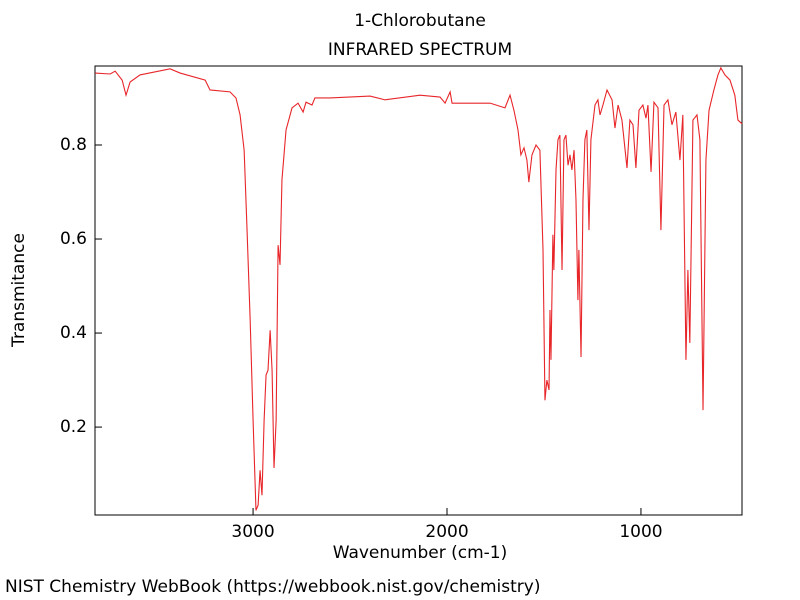 The height and width of the screenshot is (600, 800). What do you see at coordinates (19, 290) in the screenshot?
I see `y-axis-label: Transmitance` at bounding box center [19, 290].